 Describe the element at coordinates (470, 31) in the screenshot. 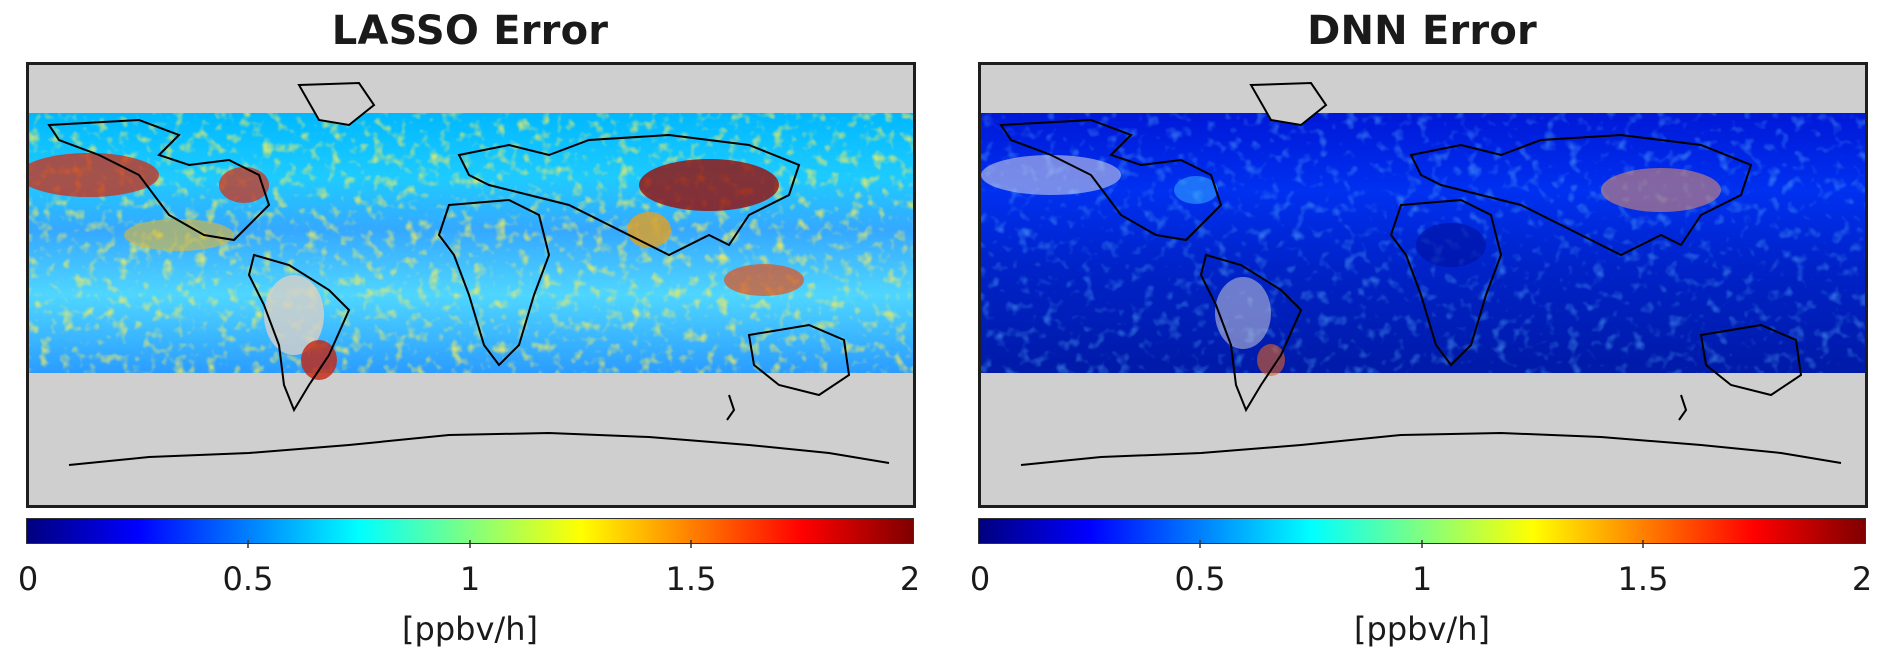

I see `panel-title: LASSO Error` at that location.